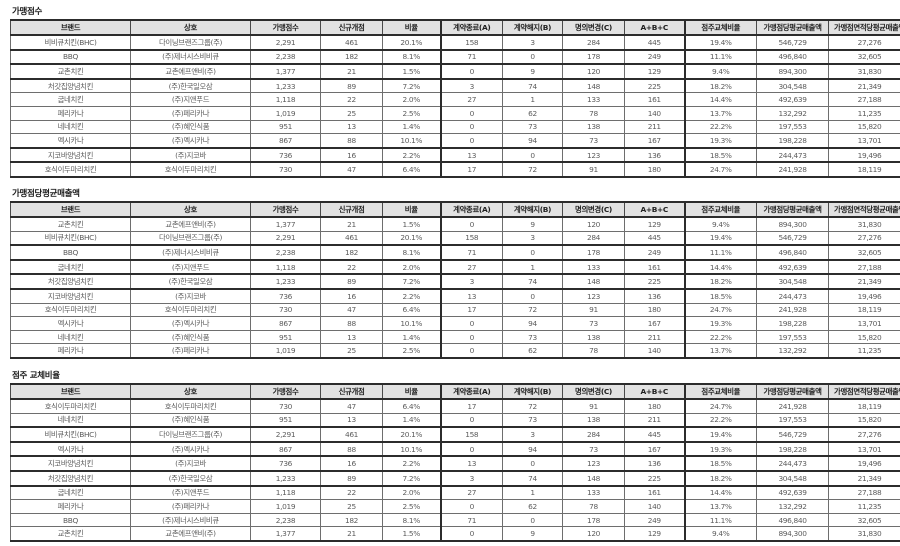 This screenshot has height=546, width=900. Describe the element at coordinates (285, 224) in the screenshot. I see `cell-stores: 1,377` at that location.